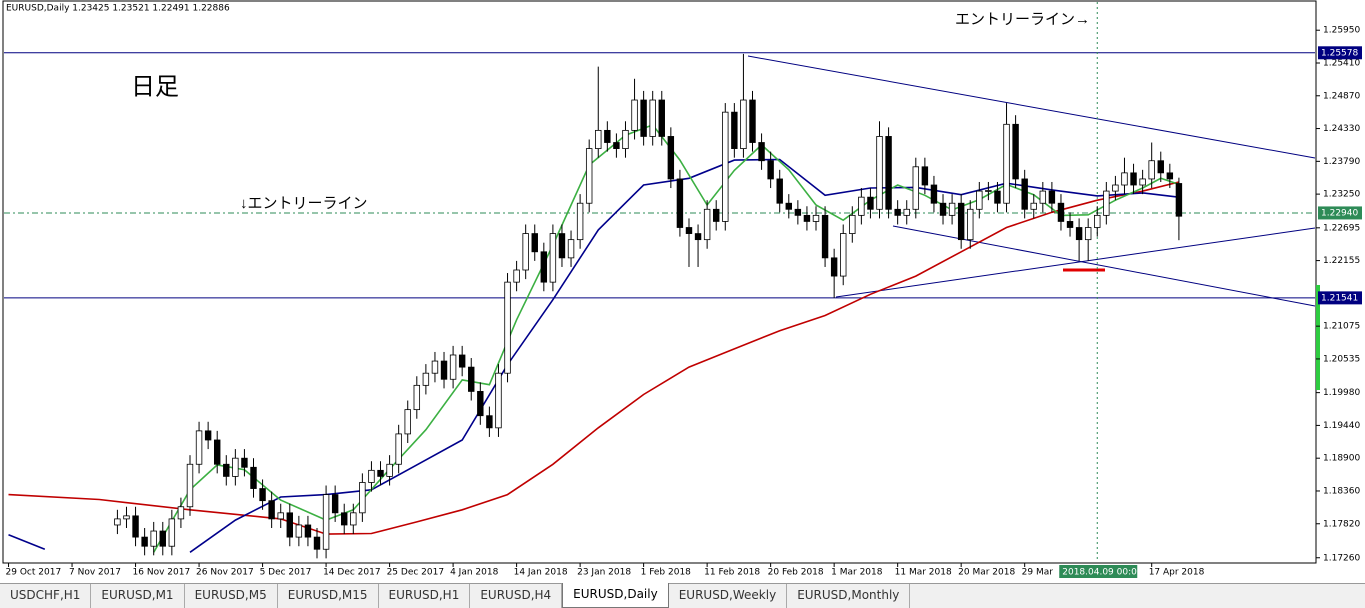  What do you see at coordinates (231, 596) in the screenshot?
I see `chart-tab: EURUSD,M5` at bounding box center [231, 596].